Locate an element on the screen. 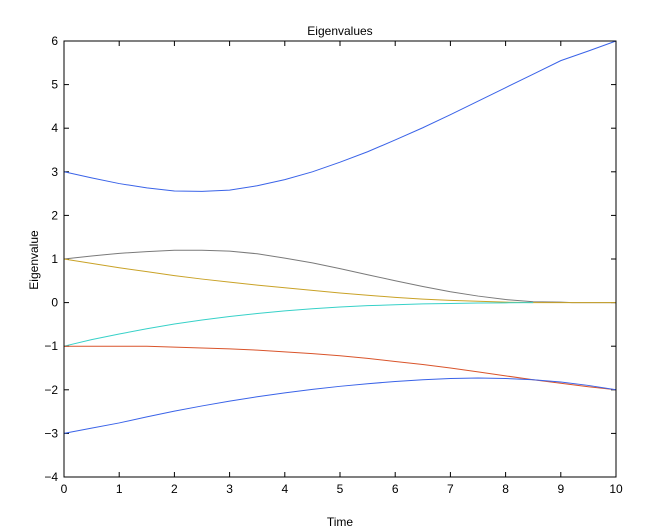 This screenshot has width=664, height=532. y-tick-label: 4 is located at coordinates (54, 128).